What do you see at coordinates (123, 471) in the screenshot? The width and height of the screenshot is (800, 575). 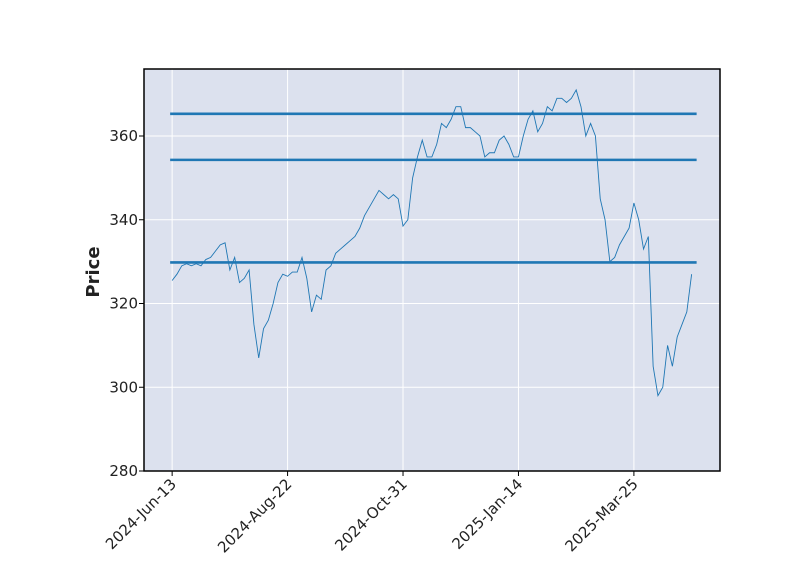 I see `y-tick-label: 280` at bounding box center [123, 471].